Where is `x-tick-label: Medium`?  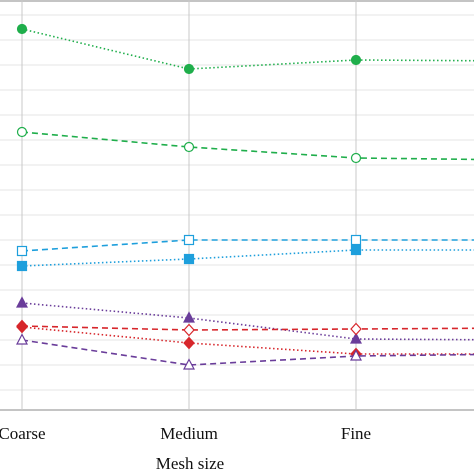
x-tick-label: Medium is located at coordinates (189, 433).